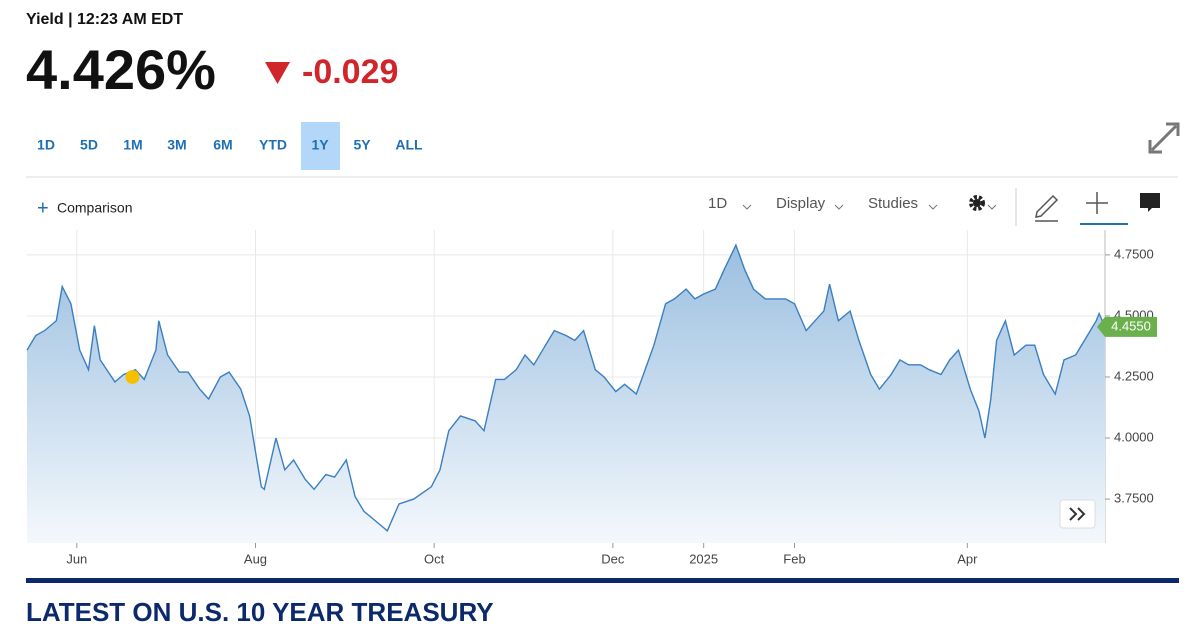 This screenshot has width=1200, height=636. Describe the element at coordinates (1131, 325) in the screenshot. I see `value-label: 4.4550` at that location.